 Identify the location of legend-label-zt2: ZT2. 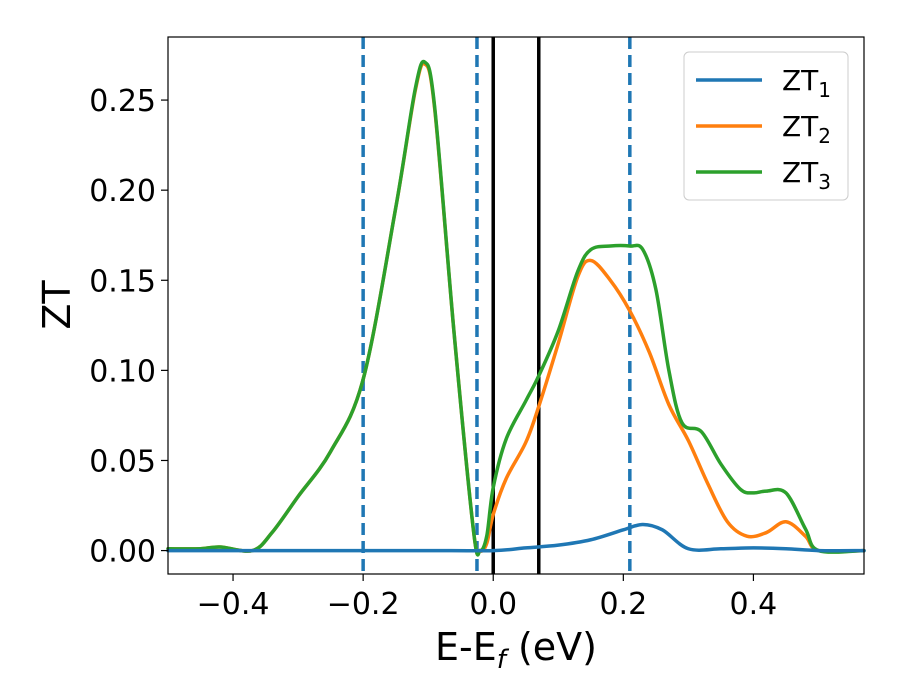
(806, 129).